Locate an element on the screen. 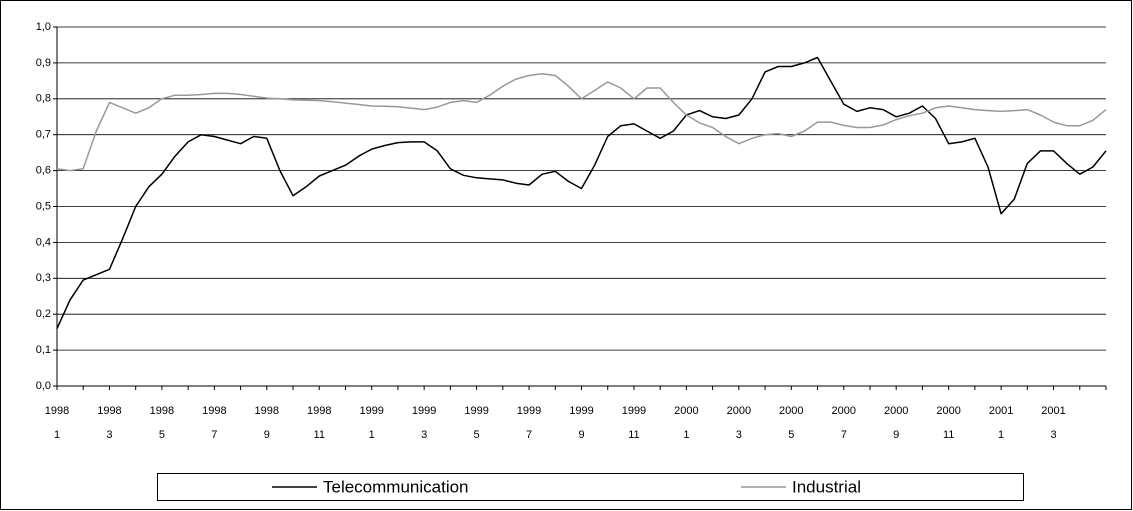  y-tick-label: 0,4 is located at coordinates (43, 242).